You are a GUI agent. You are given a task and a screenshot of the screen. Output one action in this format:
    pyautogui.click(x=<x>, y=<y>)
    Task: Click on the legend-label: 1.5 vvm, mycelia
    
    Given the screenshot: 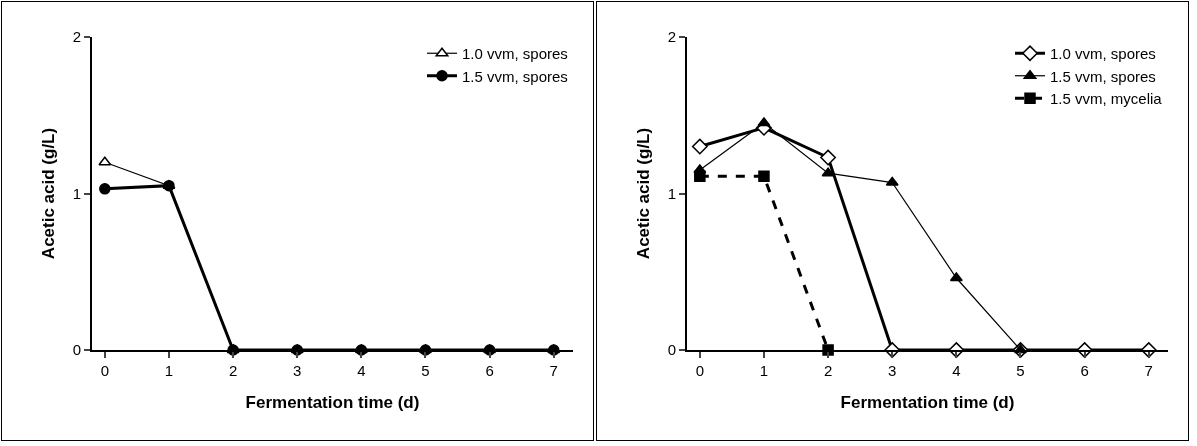 What is the action you would take?
    pyautogui.click(x=1106, y=99)
    